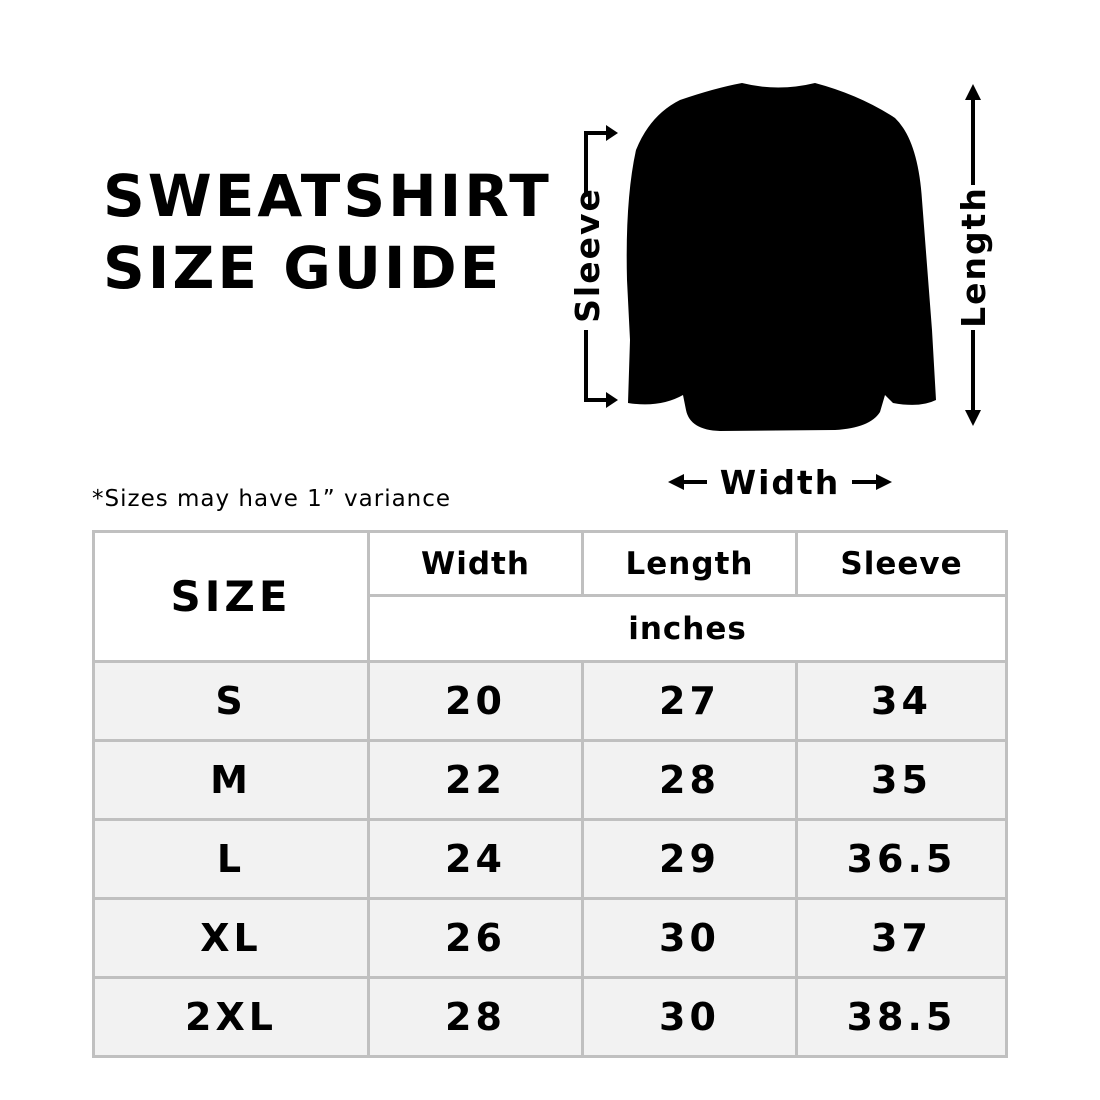 This screenshot has height=1100, width=1100. Describe the element at coordinates (475, 701) in the screenshot. I see `width-cell: 20` at that location.